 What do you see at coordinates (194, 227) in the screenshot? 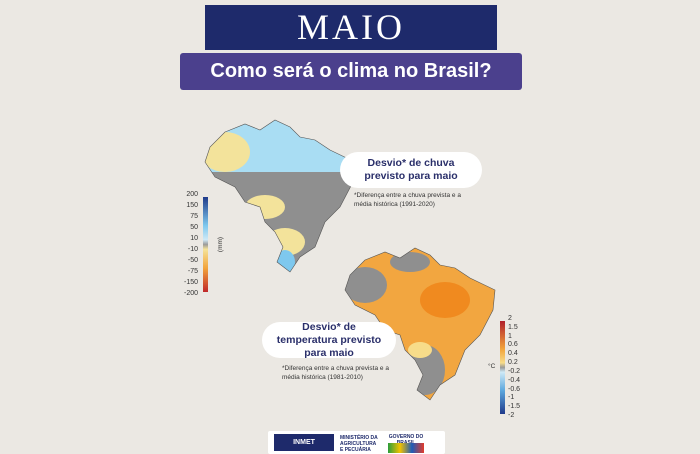
I see `legend-label: 50` at bounding box center [194, 227].